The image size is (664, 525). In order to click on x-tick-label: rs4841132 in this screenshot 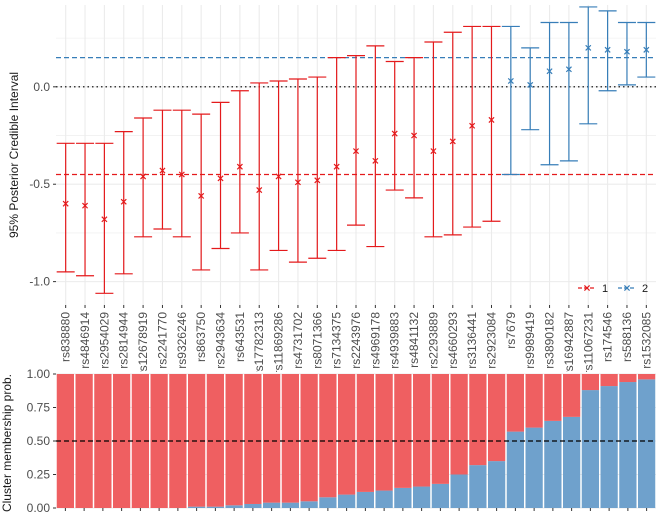, I will do `click(414, 340)`.